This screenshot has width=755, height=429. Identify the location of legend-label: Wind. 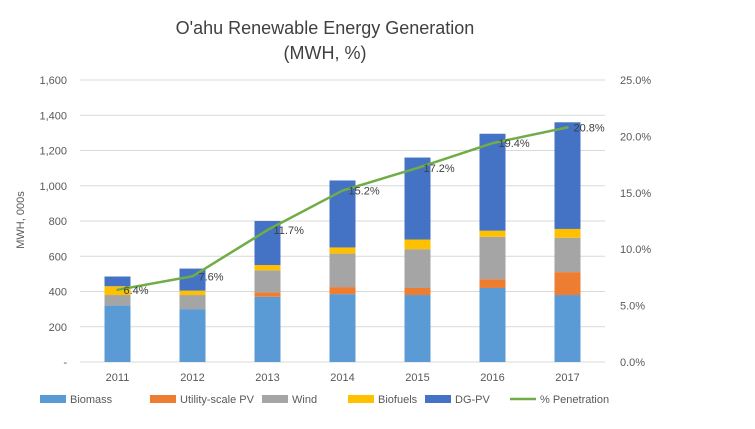
(304, 400).